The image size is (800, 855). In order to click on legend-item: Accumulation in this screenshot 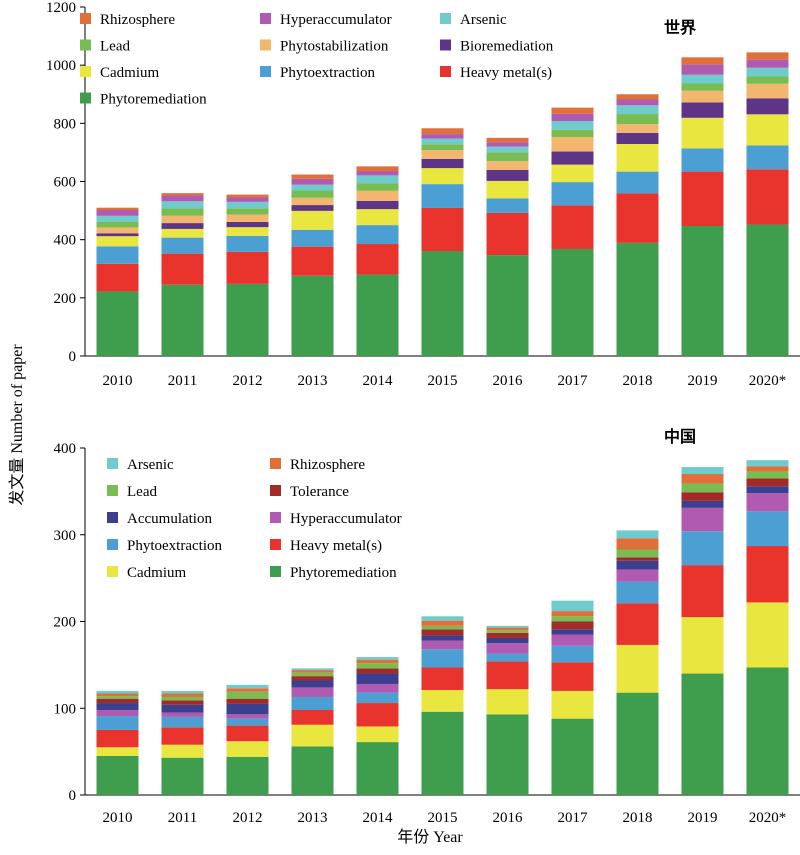, I will do `click(159, 519)`.